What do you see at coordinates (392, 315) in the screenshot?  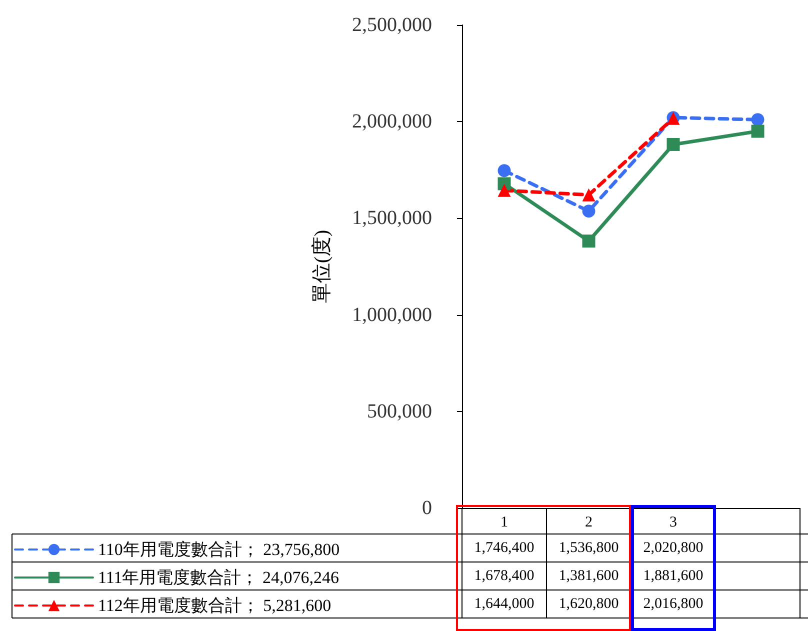 I see `y-tick-label: 1,000,000` at bounding box center [392, 315].